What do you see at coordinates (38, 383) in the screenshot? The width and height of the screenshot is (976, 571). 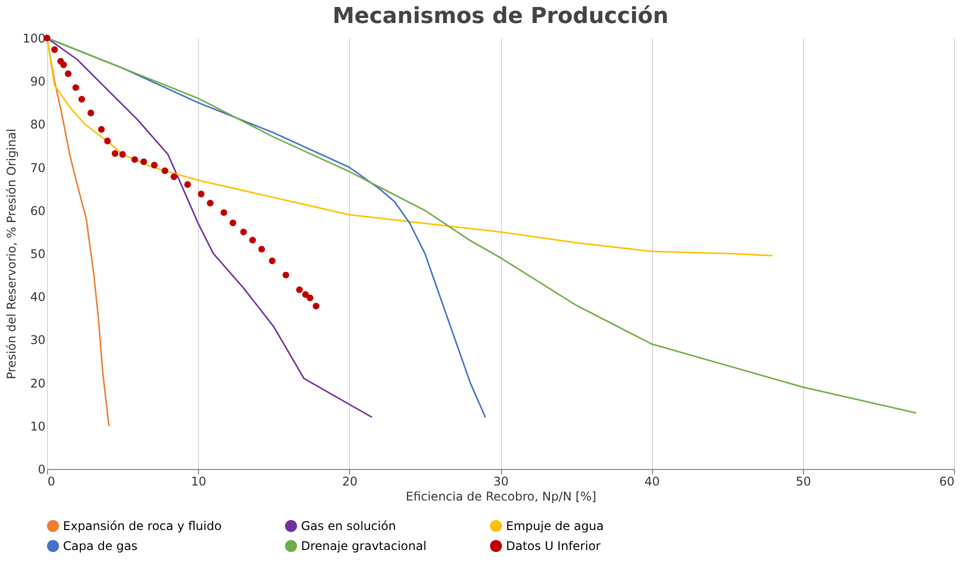 I see `y-tick-label: 20` at bounding box center [38, 383].